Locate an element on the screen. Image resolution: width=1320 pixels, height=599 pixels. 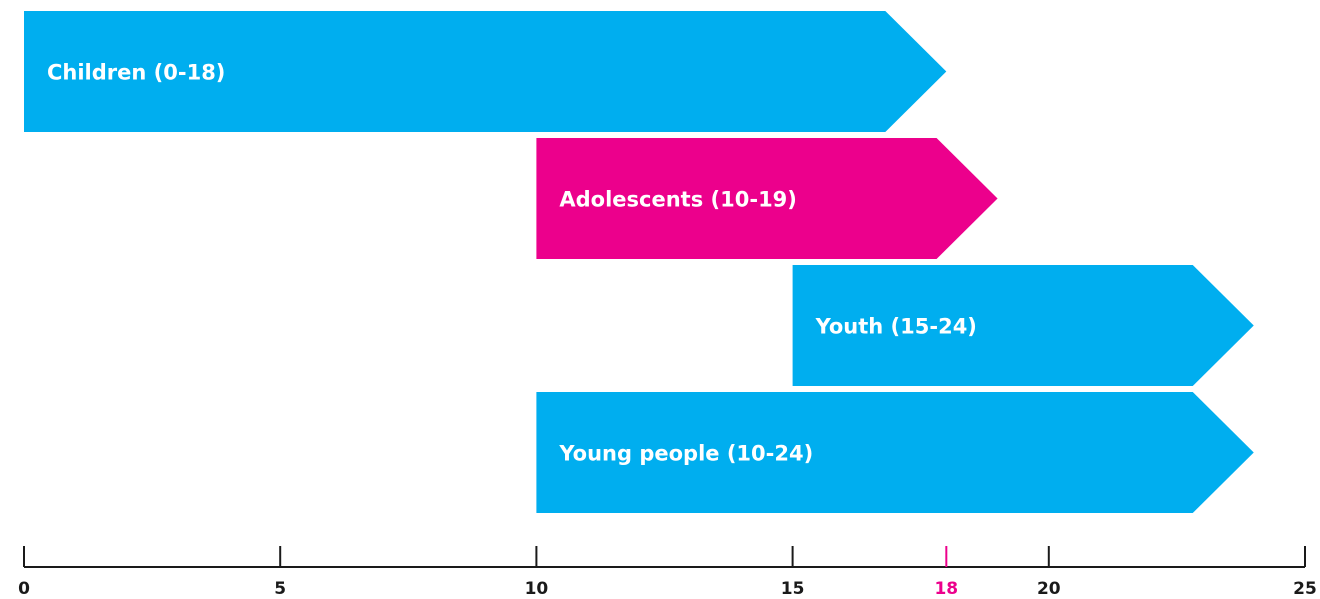
x-axis-tick-label: 20 is located at coordinates (1049, 589).